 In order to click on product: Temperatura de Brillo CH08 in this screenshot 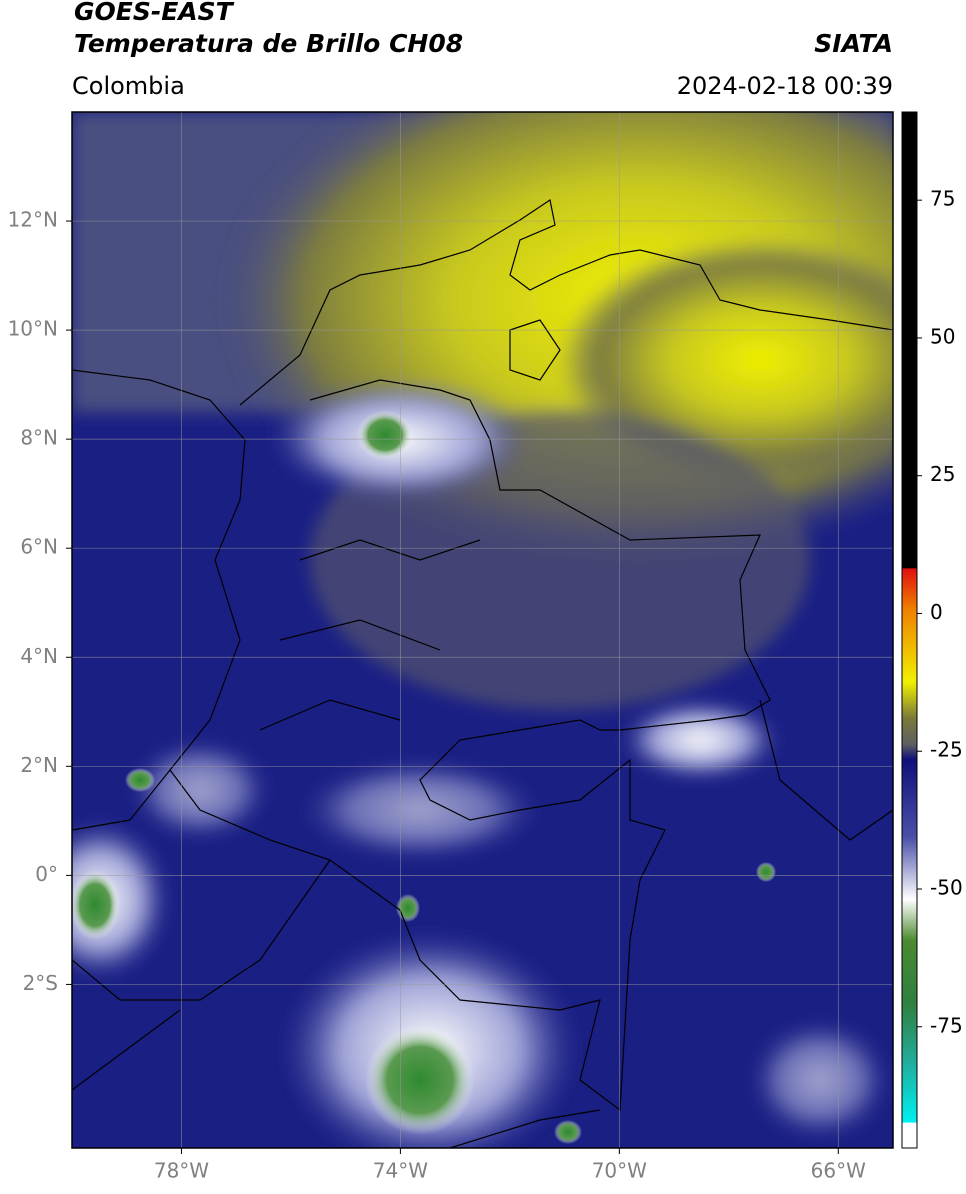, I will do `click(268, 43)`.